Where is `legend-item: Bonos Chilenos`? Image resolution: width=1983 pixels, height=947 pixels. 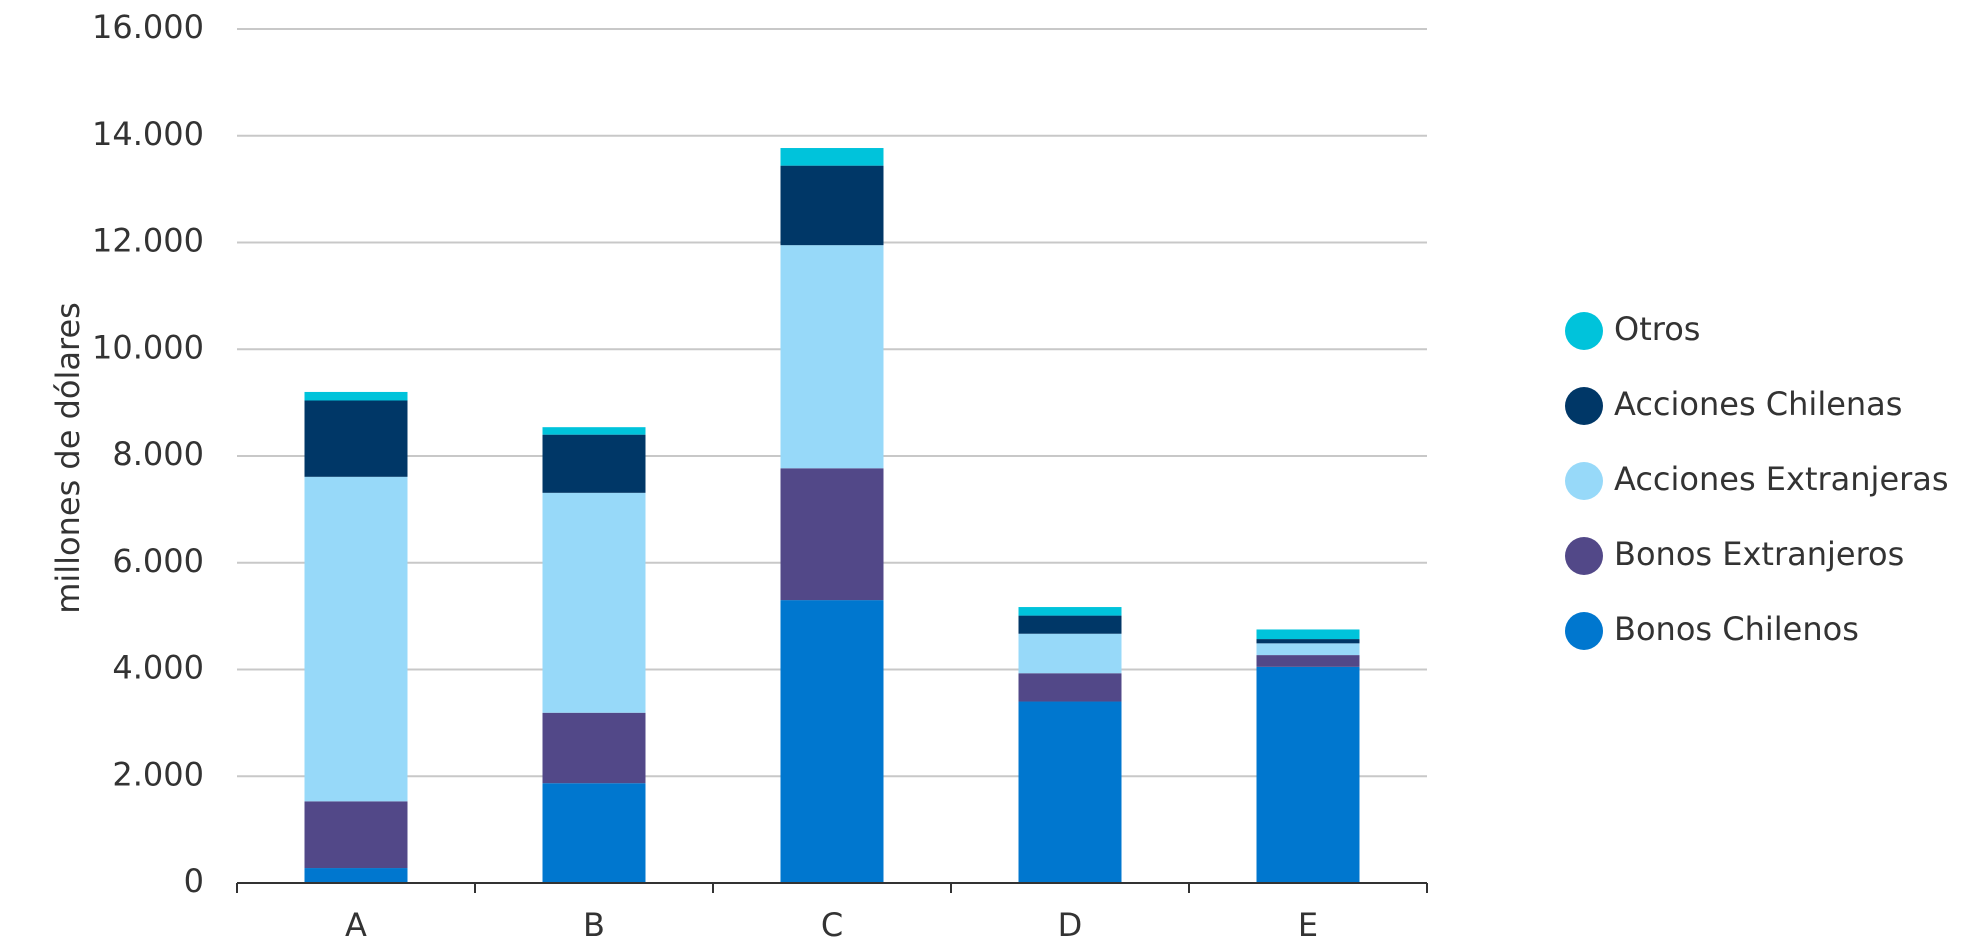 legend-item: Bonos Chilenos is located at coordinates (1712, 630).